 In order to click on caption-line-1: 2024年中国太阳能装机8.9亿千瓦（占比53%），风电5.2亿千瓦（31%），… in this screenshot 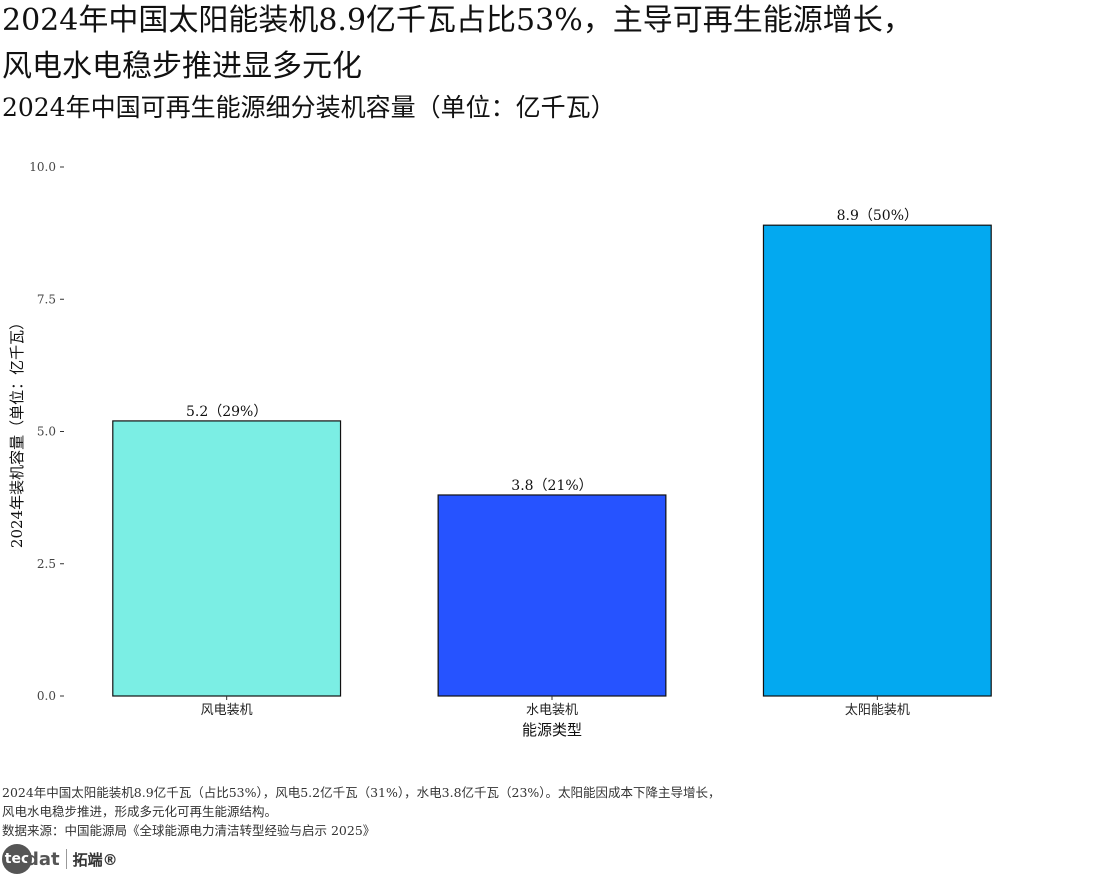, I will do `click(361, 792)`.